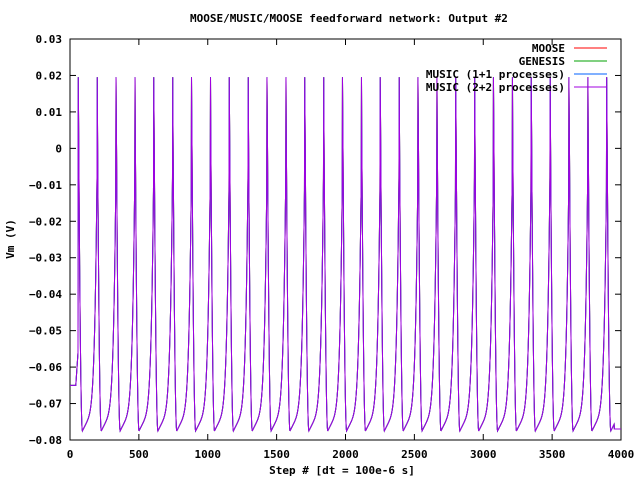 This screenshot has height=480, width=640. I want to click on y-tick-label: −0.08, so click(45, 440).